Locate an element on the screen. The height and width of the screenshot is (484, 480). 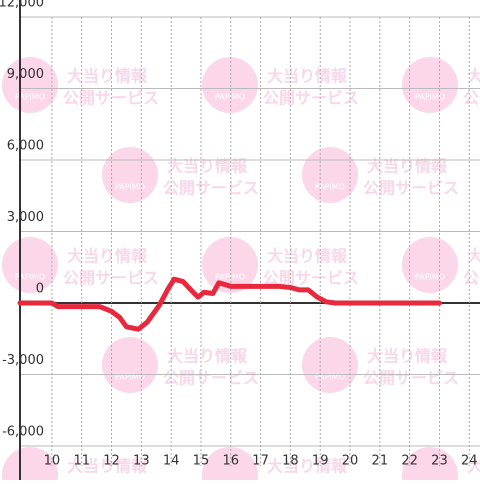
x-tick-label: 11 is located at coordinates (81, 461).